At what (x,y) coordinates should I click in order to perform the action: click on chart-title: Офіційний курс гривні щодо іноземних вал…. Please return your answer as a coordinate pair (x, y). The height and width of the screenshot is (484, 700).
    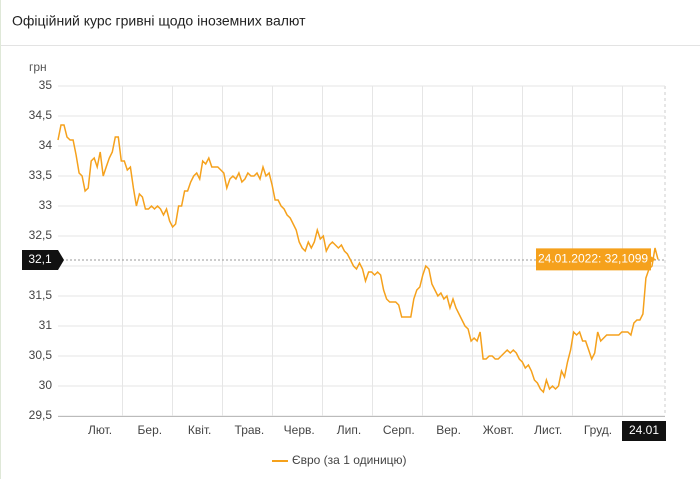
    Looking at the image, I should click on (159, 21).